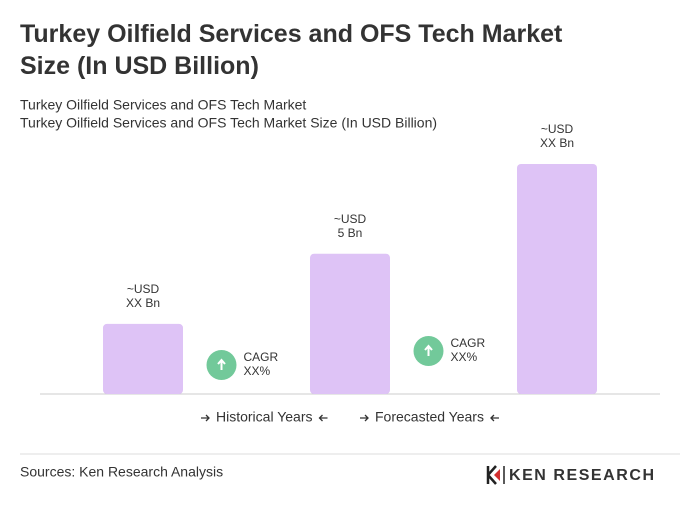 Image resolution: width=700 pixels, height=520 pixels. Describe the element at coordinates (350, 226) in the screenshot. I see `value-label: ~USD 5 Bn` at that location.